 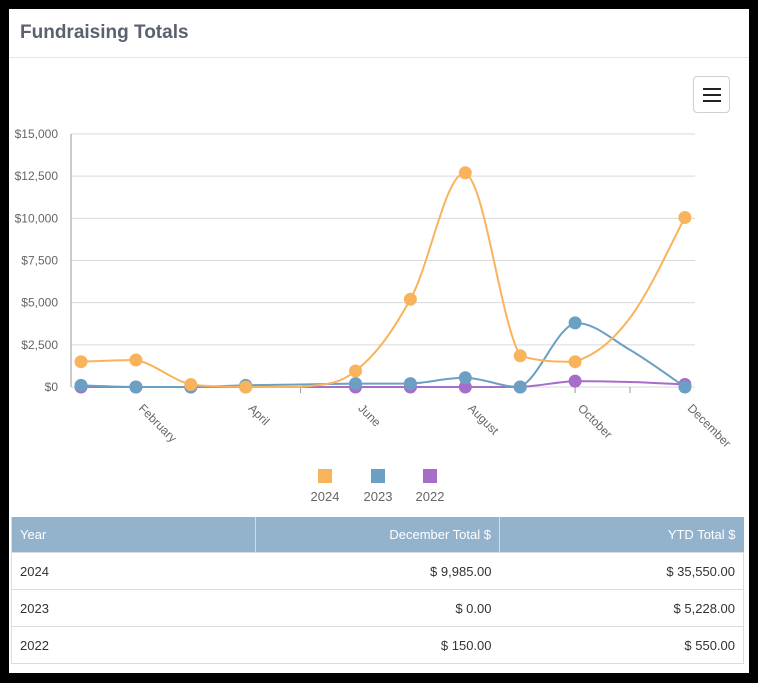 I want to click on cell-december-total: $ 9,985.00, so click(x=377, y=571).